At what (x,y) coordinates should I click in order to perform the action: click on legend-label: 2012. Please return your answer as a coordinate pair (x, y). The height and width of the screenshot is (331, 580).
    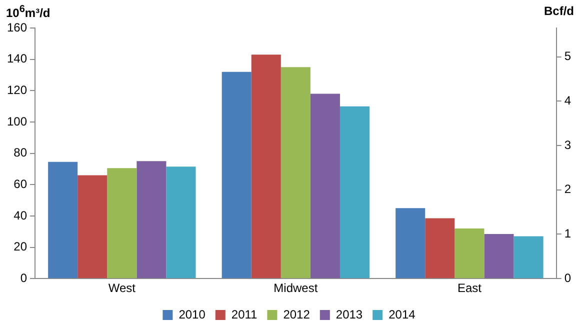
    Looking at the image, I should click on (296, 314).